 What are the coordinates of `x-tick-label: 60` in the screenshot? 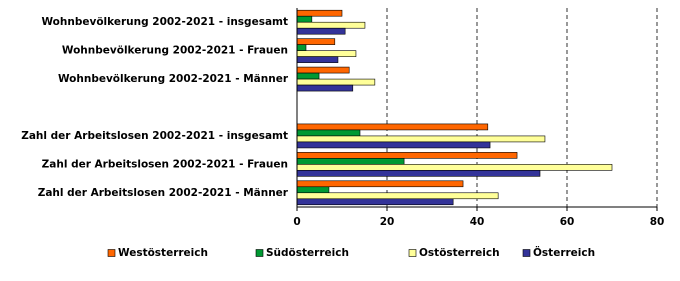 It's located at (567, 222).